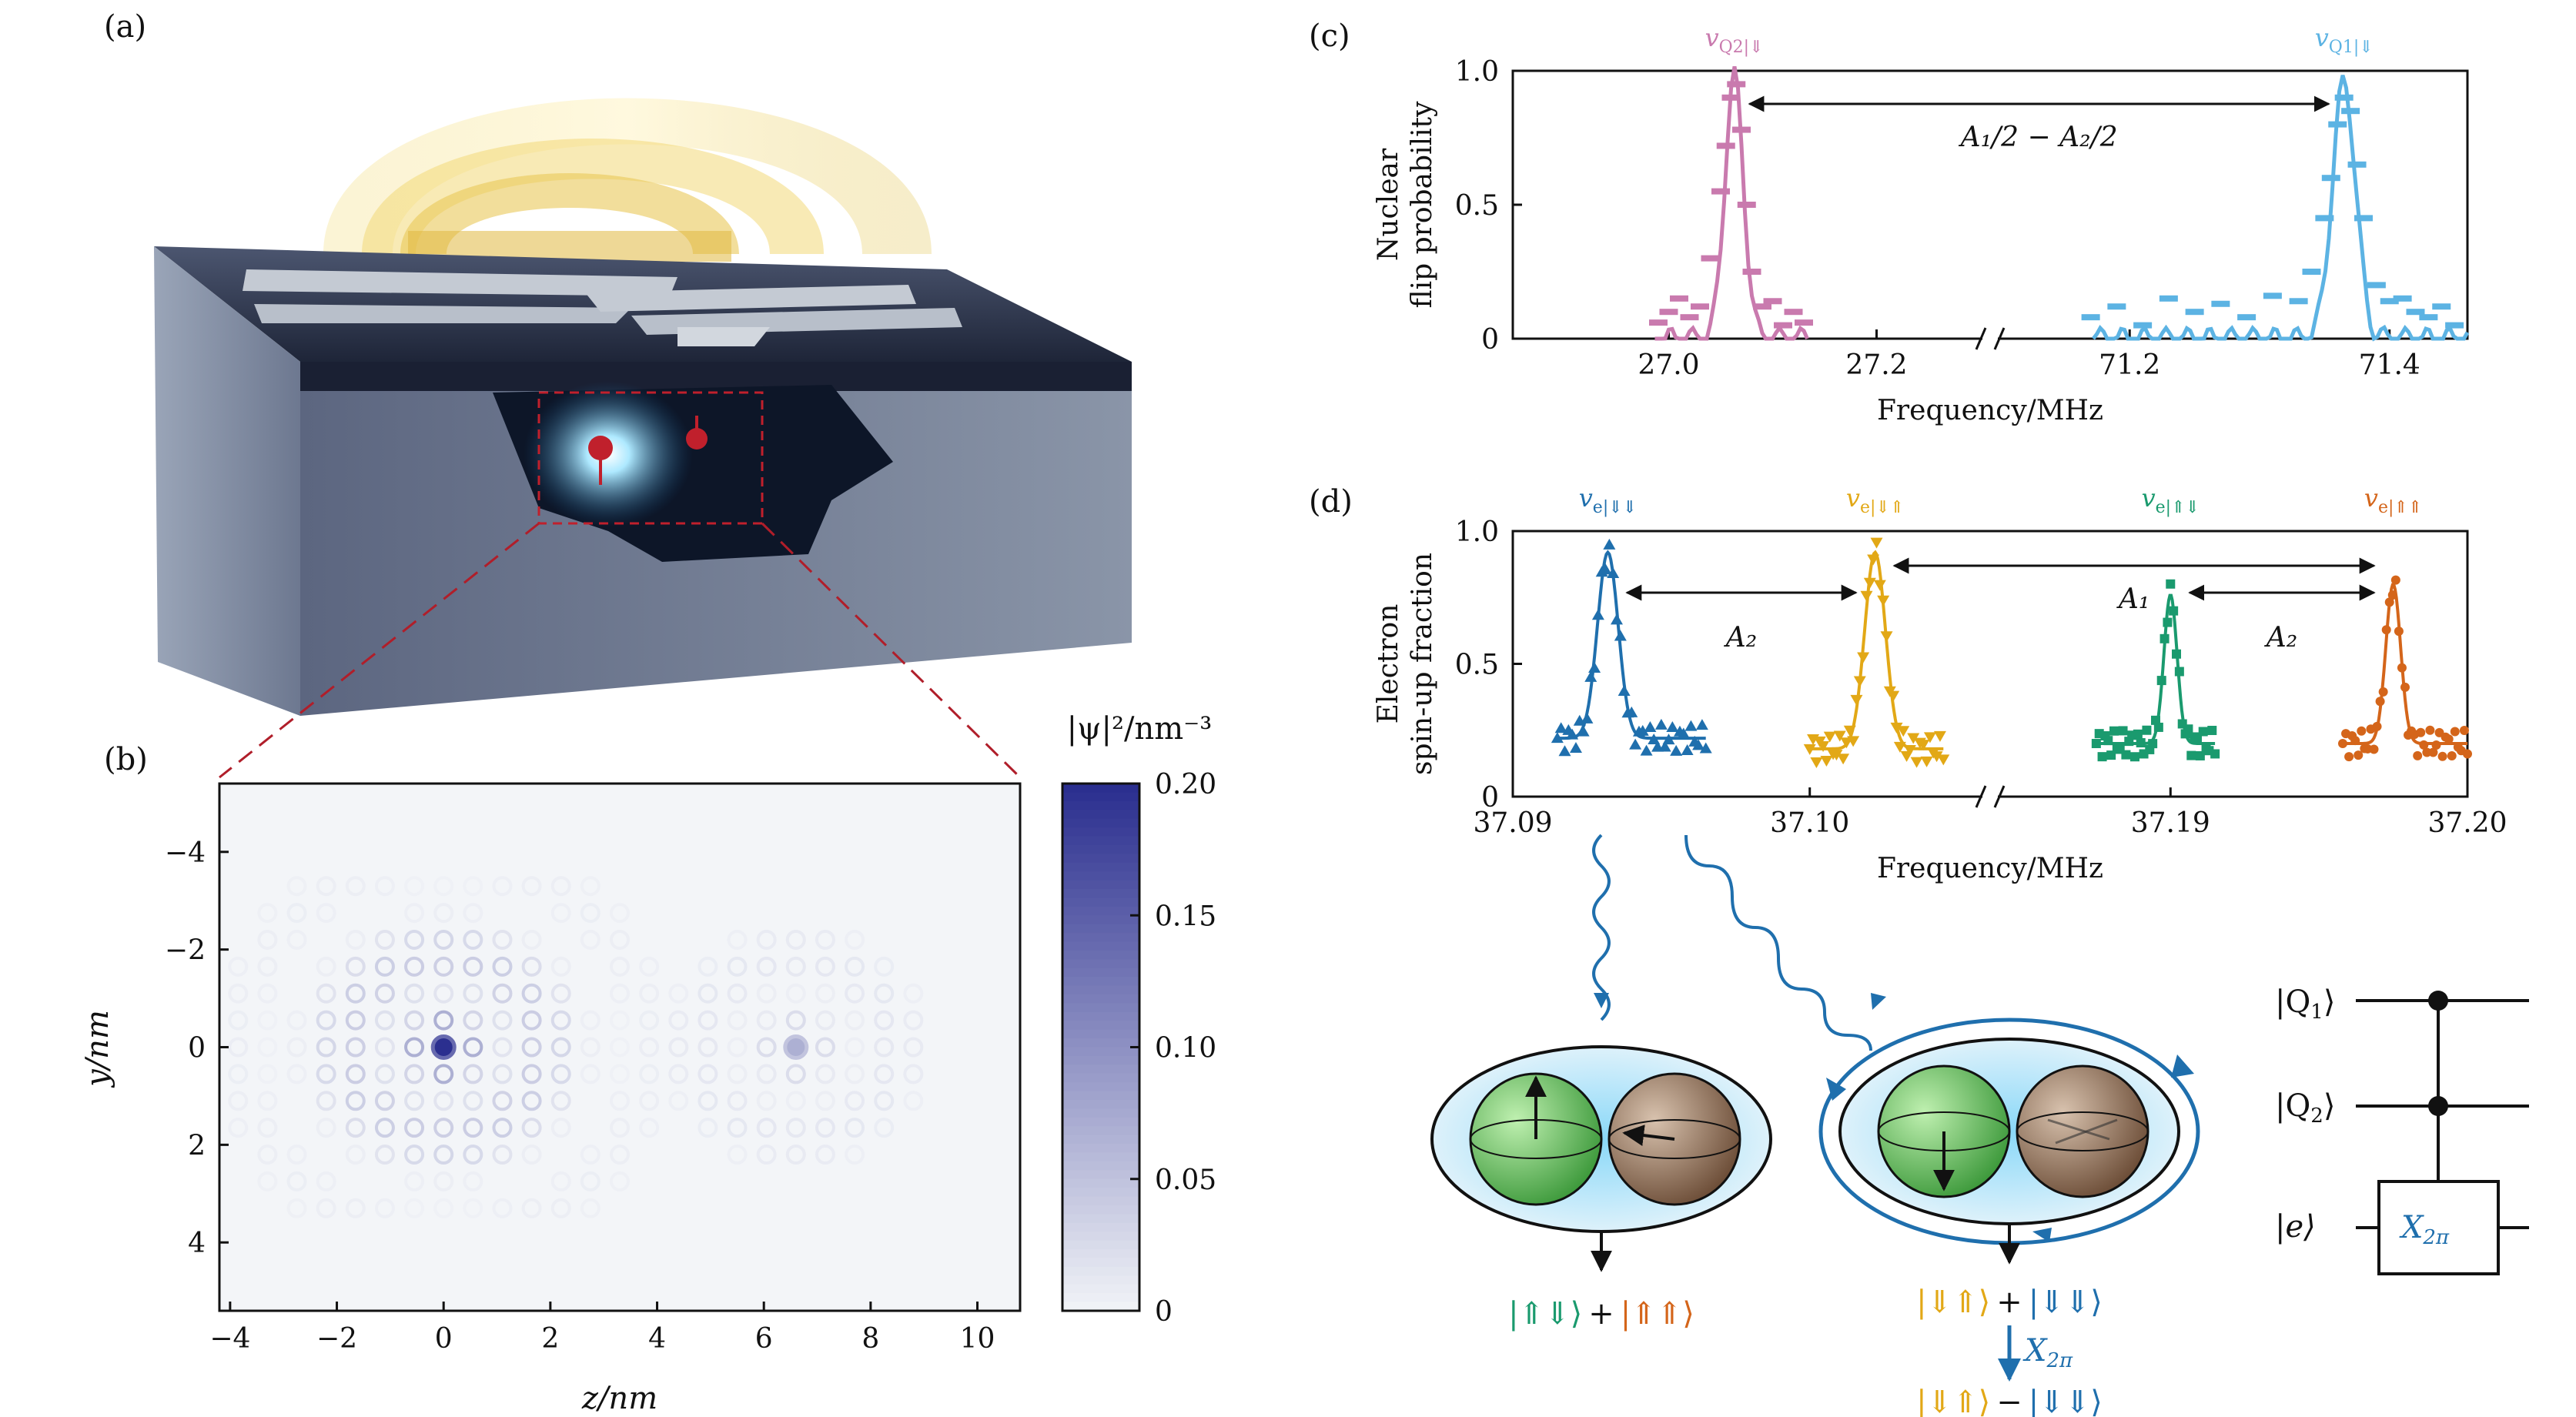 This screenshot has width=2576, height=1417. I want to click on colorbar-tick-label: 0.10, so click(1186, 1048).